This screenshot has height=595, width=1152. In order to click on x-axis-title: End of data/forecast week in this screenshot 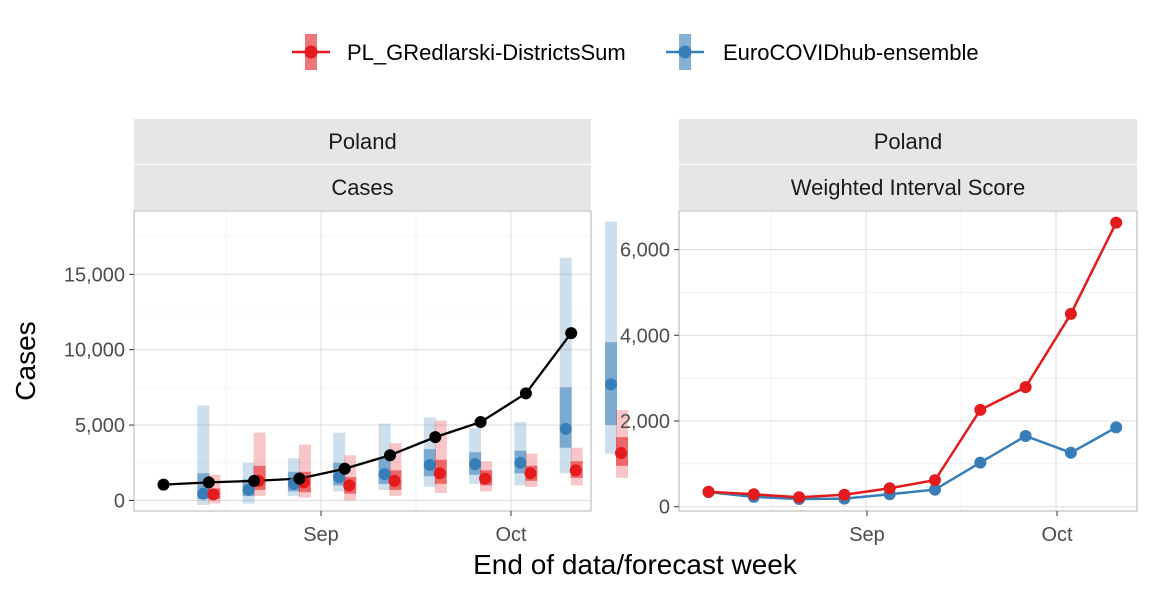, I will do `click(635, 564)`.